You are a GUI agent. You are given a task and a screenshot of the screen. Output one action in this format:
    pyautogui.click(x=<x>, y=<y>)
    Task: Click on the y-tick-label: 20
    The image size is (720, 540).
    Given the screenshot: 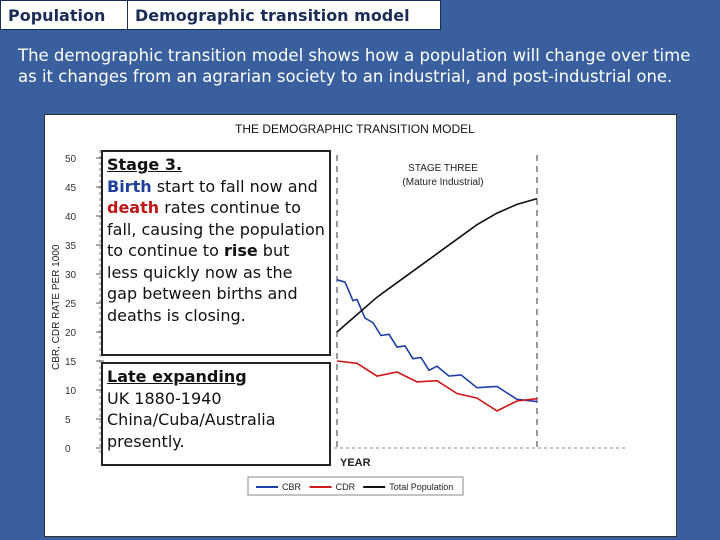 What is the action you would take?
    pyautogui.click(x=71, y=333)
    